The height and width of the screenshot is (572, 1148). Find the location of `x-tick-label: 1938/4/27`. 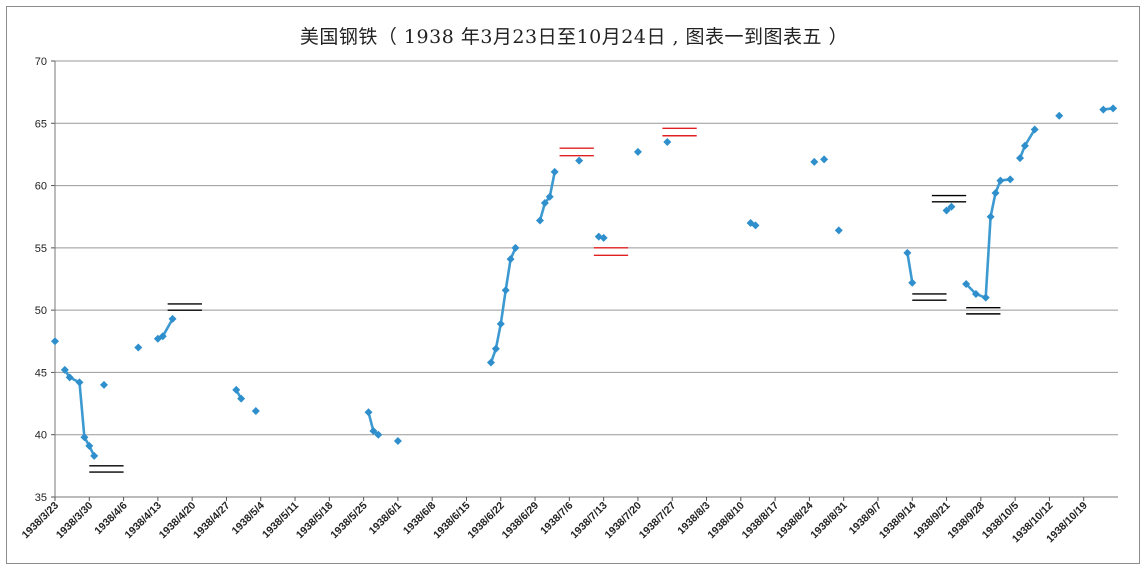

x-tick-label: 1938/4/27 is located at coordinates (212, 521).